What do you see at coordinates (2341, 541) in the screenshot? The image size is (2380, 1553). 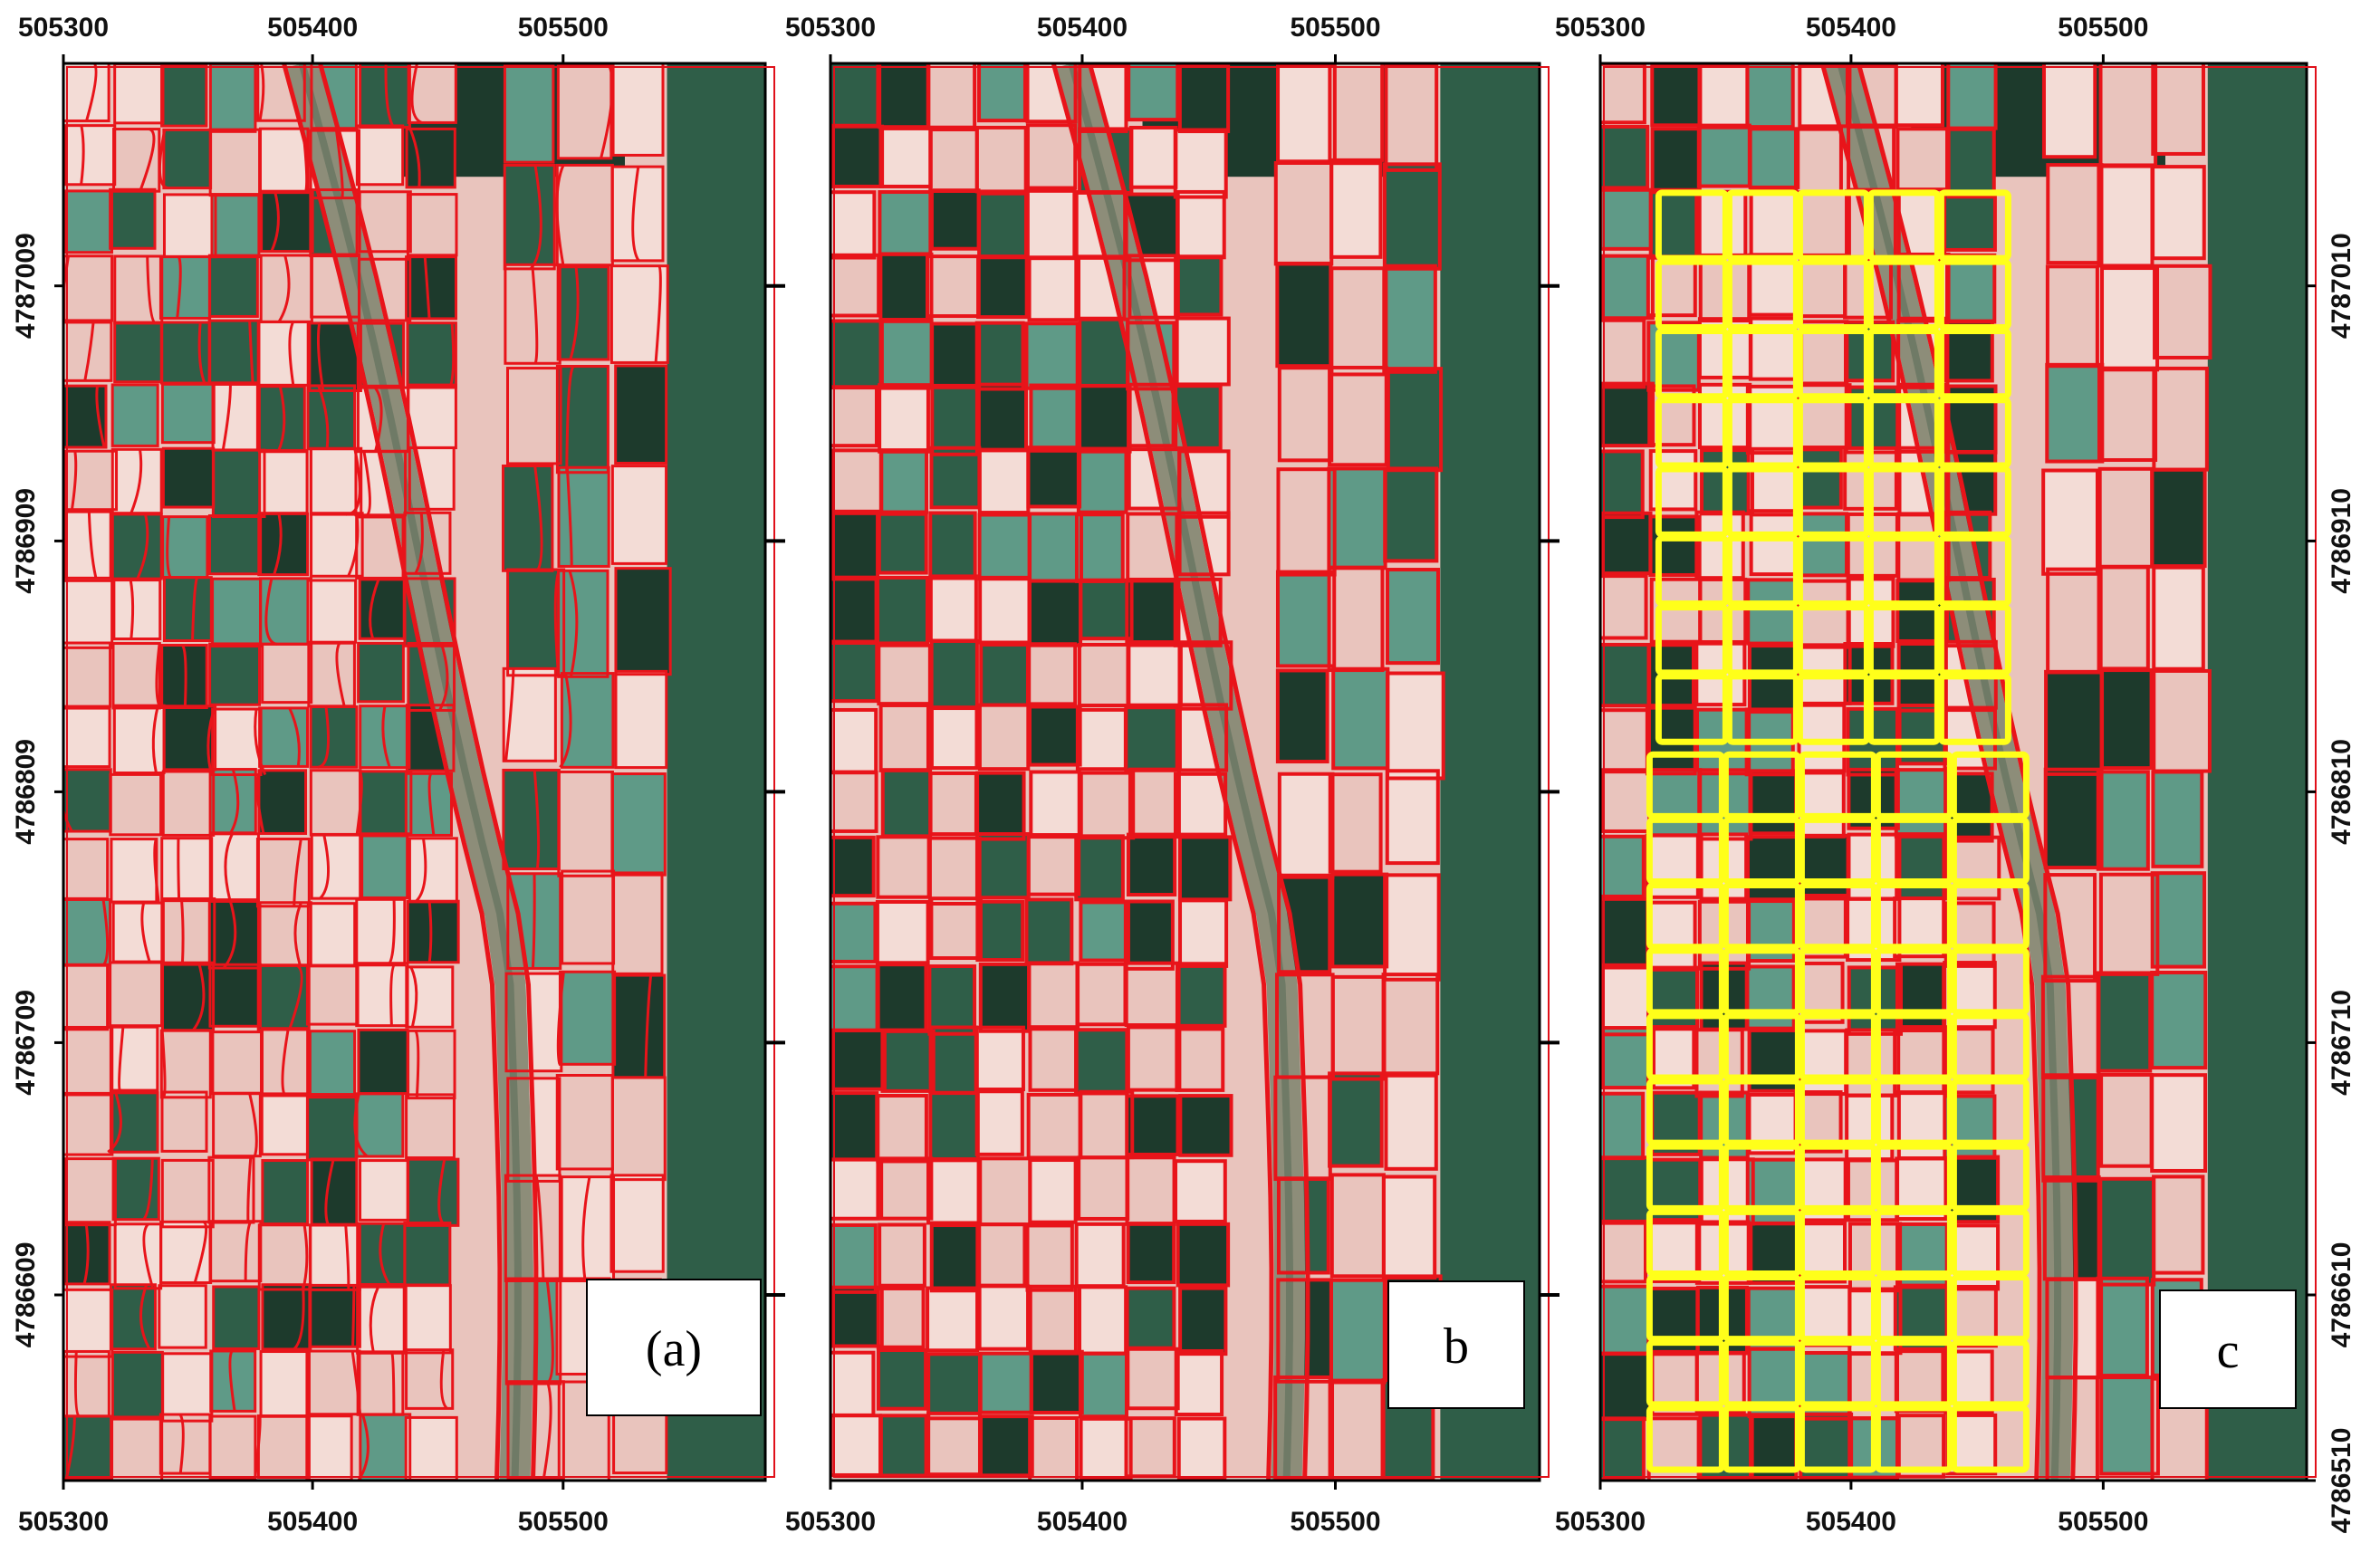 I see `y-tick-label: 4786910` at bounding box center [2341, 541].